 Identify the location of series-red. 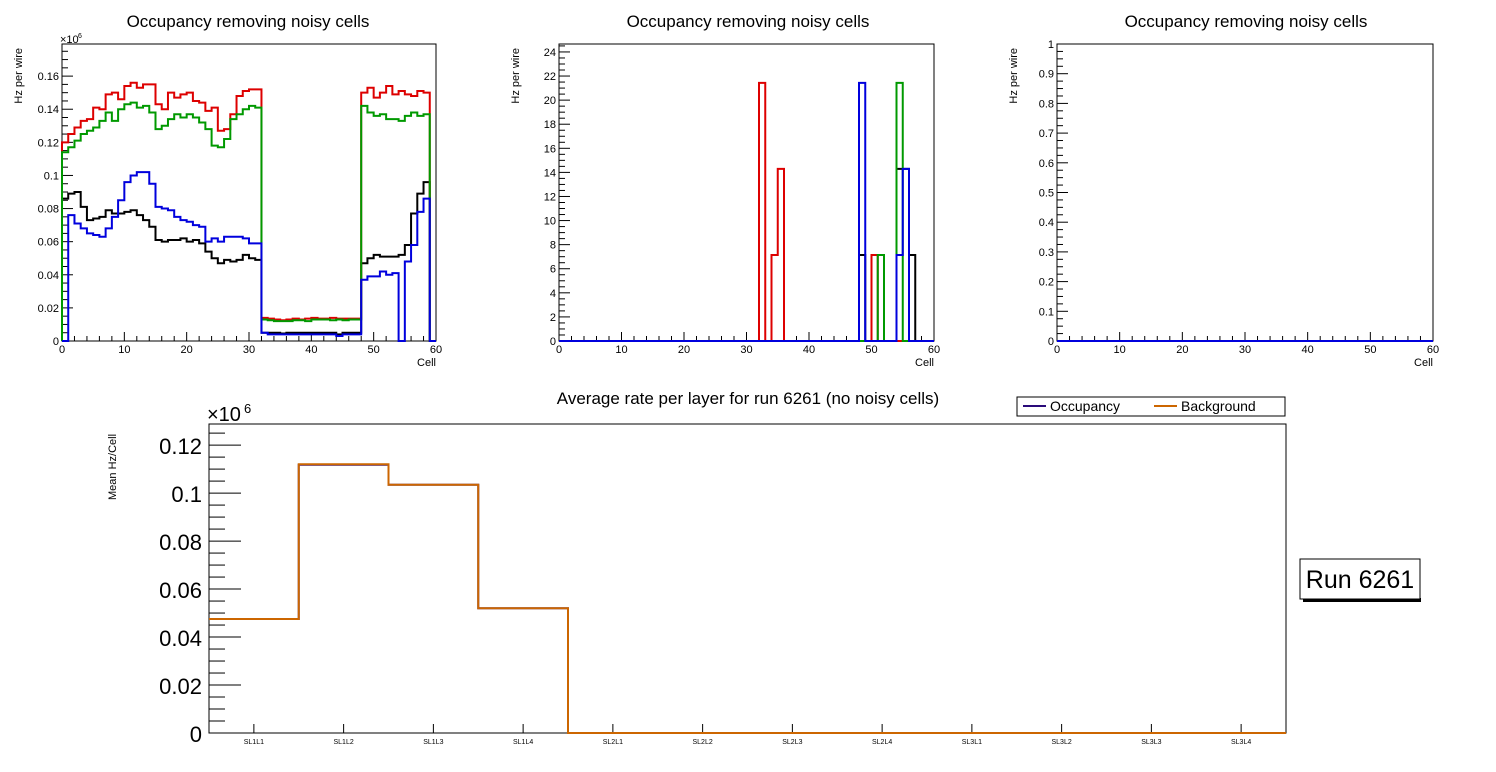
(248, 211).